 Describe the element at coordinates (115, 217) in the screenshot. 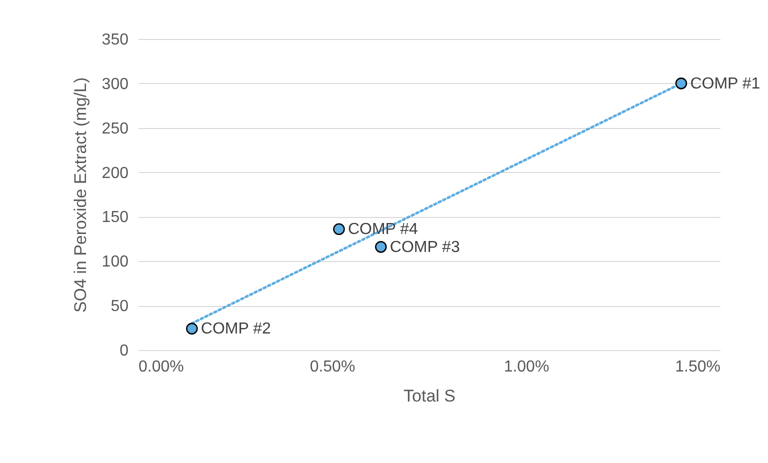

I see `y-tick-label: 150` at that location.